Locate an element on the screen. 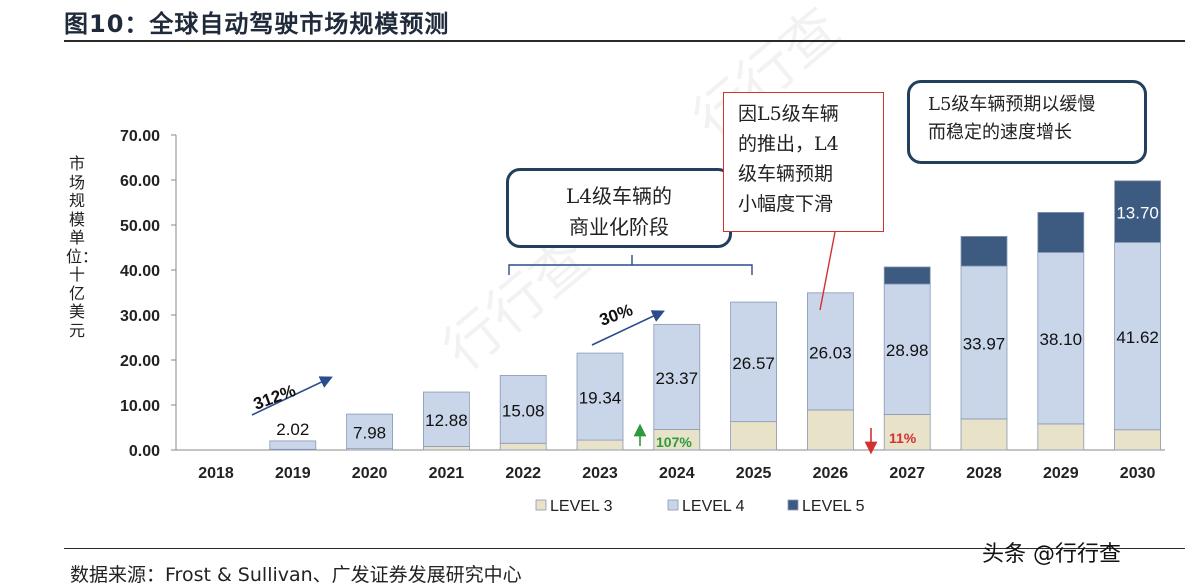 The image size is (1185, 587). bar-value-label: 23.37 is located at coordinates (677, 378).